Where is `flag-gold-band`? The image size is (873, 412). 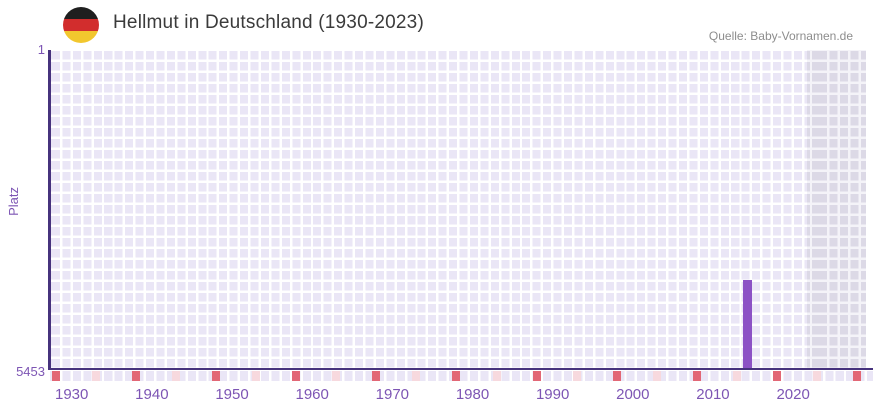
flag-gold-band is located at coordinates (81, 37).